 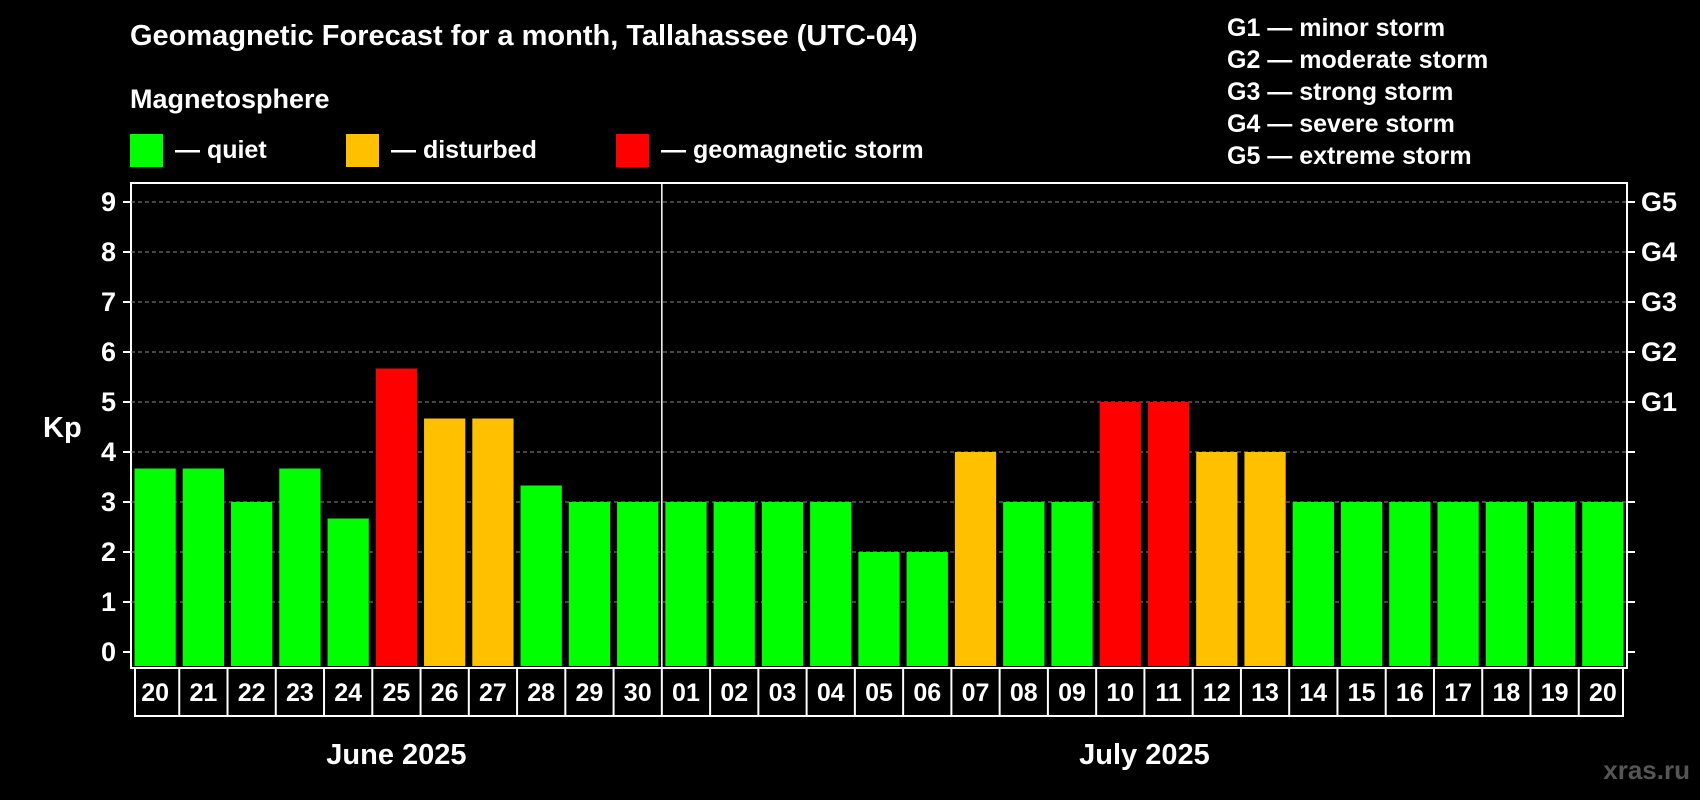 I want to click on x-tick-label-3: 23, so click(x=300, y=693).